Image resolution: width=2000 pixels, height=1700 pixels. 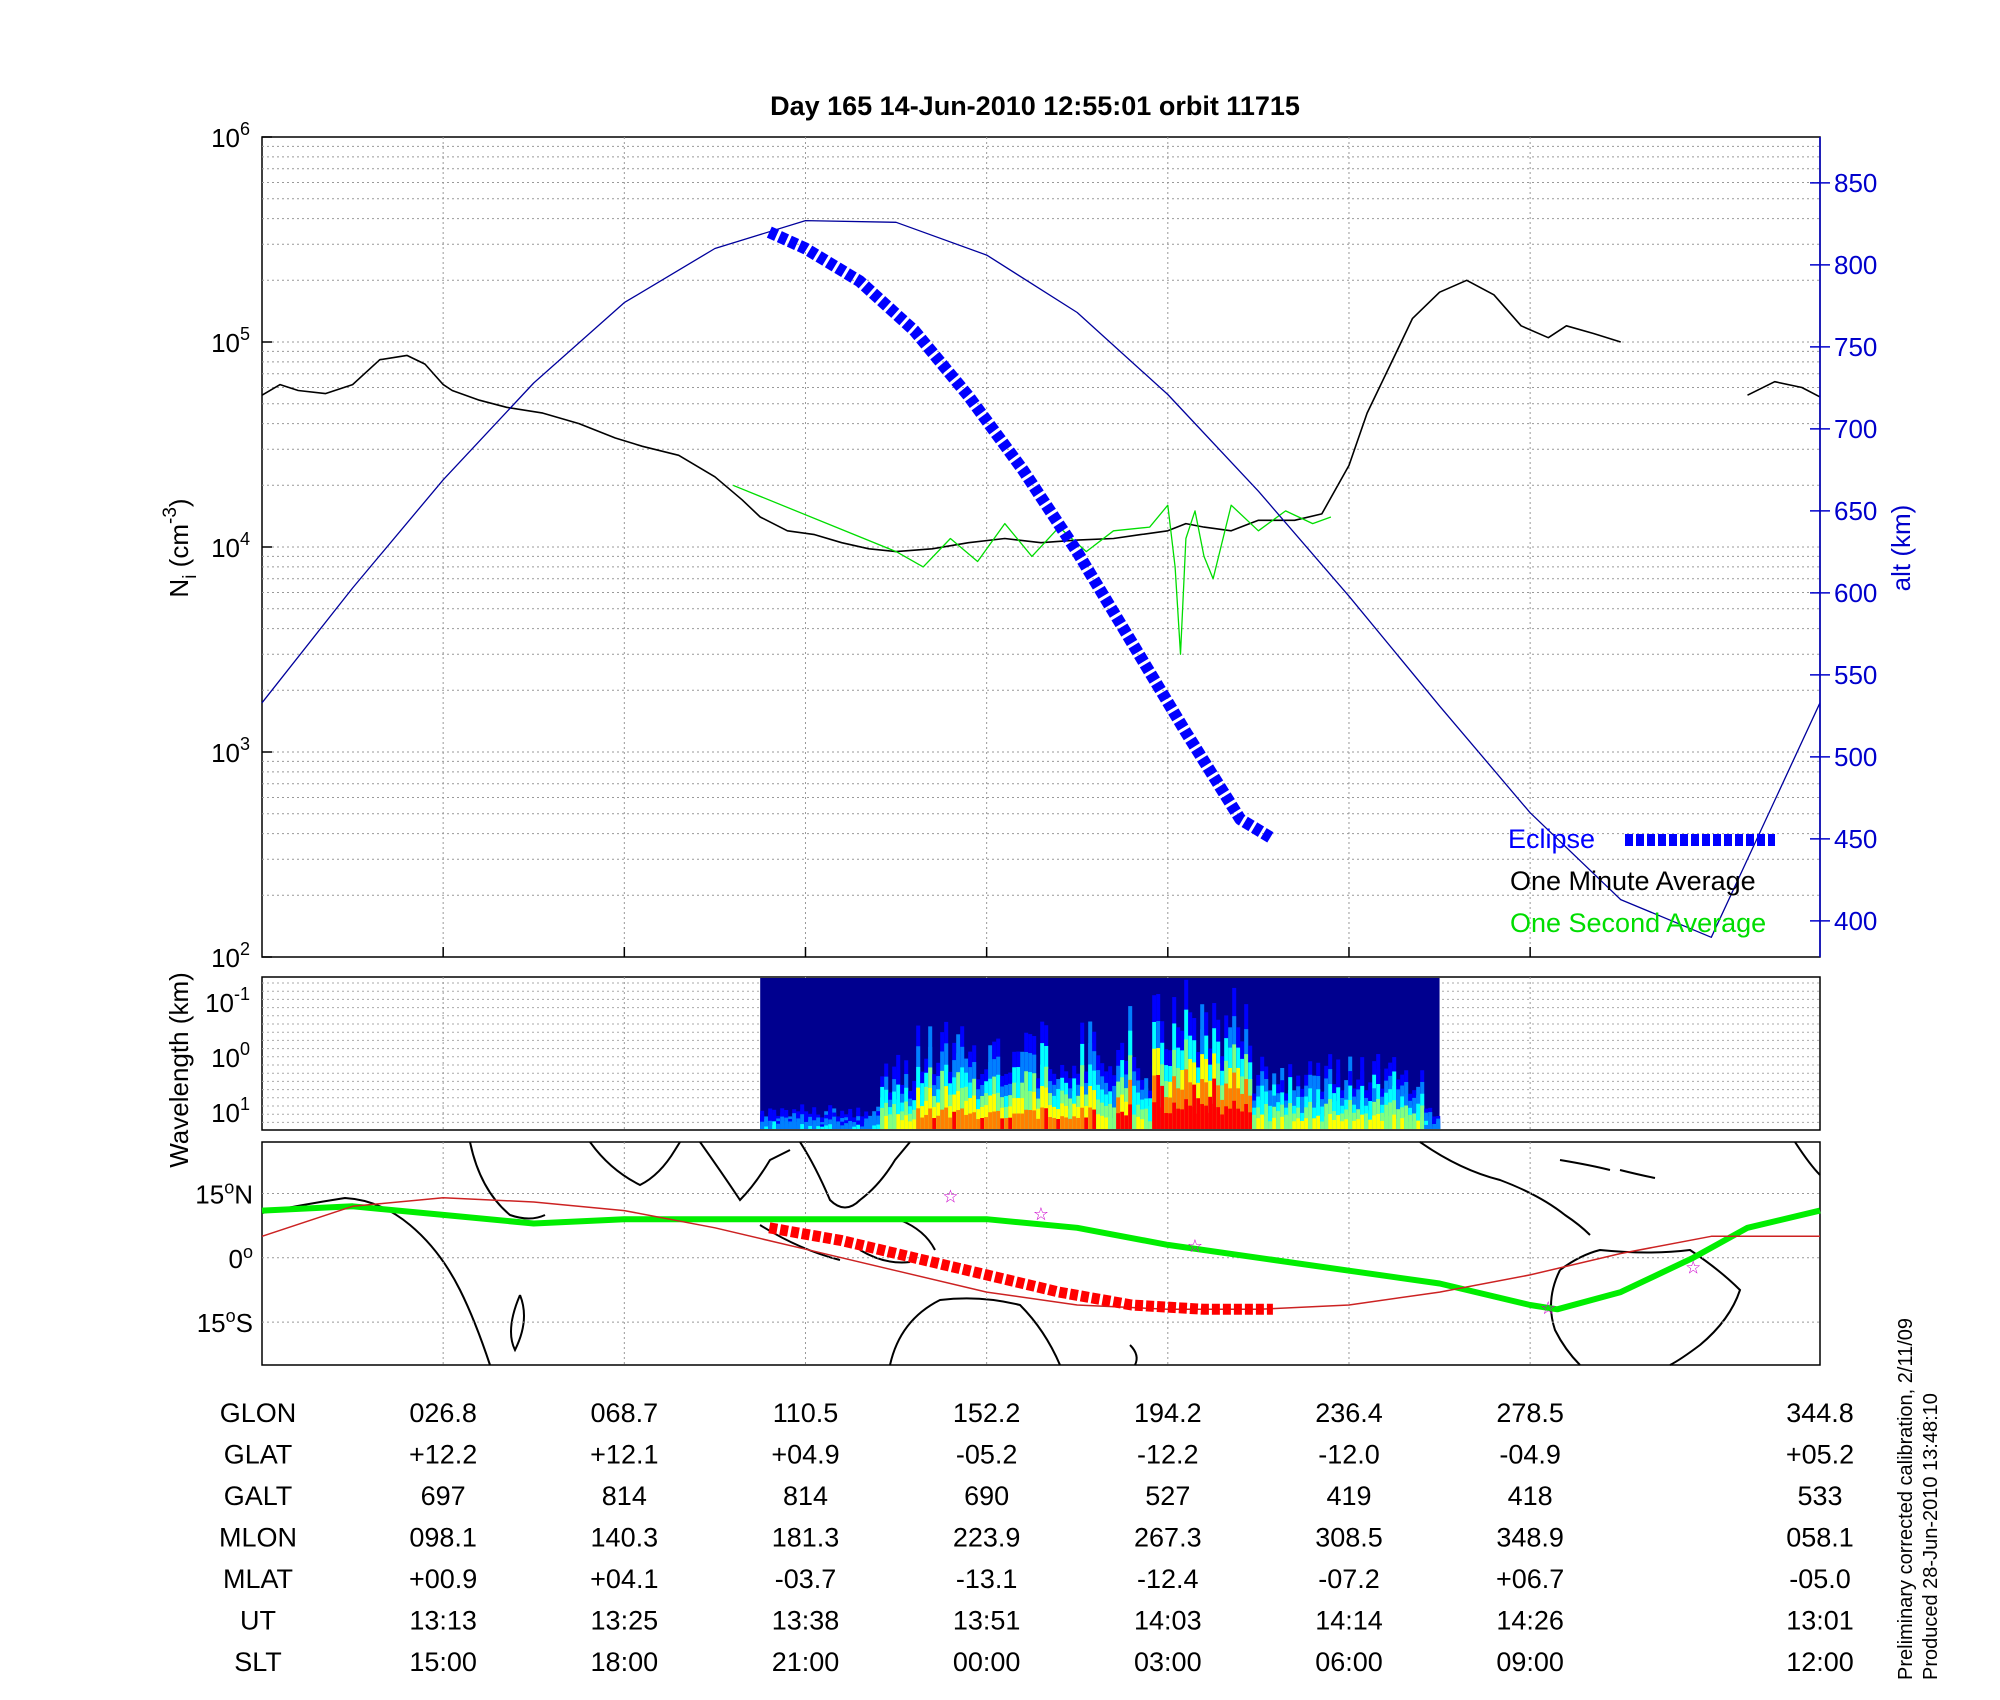 What do you see at coordinates (1901, 548) in the screenshot?
I see `altitude-y-label: alt (km)` at bounding box center [1901, 548].